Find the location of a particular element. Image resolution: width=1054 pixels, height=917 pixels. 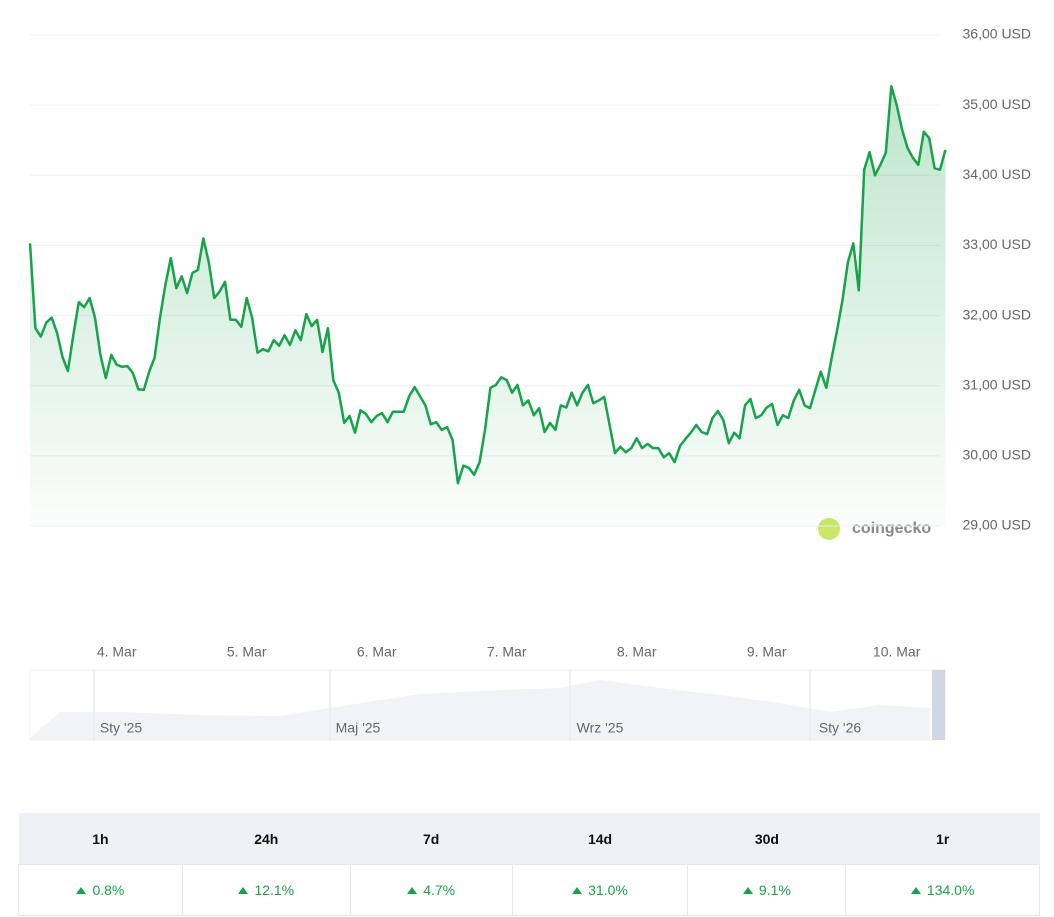

y-tick-label: 36,00 USD is located at coordinates (997, 34).